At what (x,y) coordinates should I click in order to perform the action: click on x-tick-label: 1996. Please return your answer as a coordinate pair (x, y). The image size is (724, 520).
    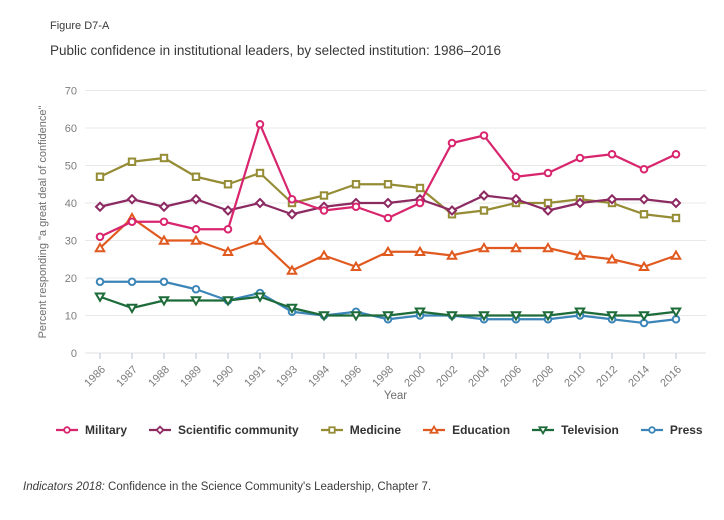
    Looking at the image, I should click on (351, 377).